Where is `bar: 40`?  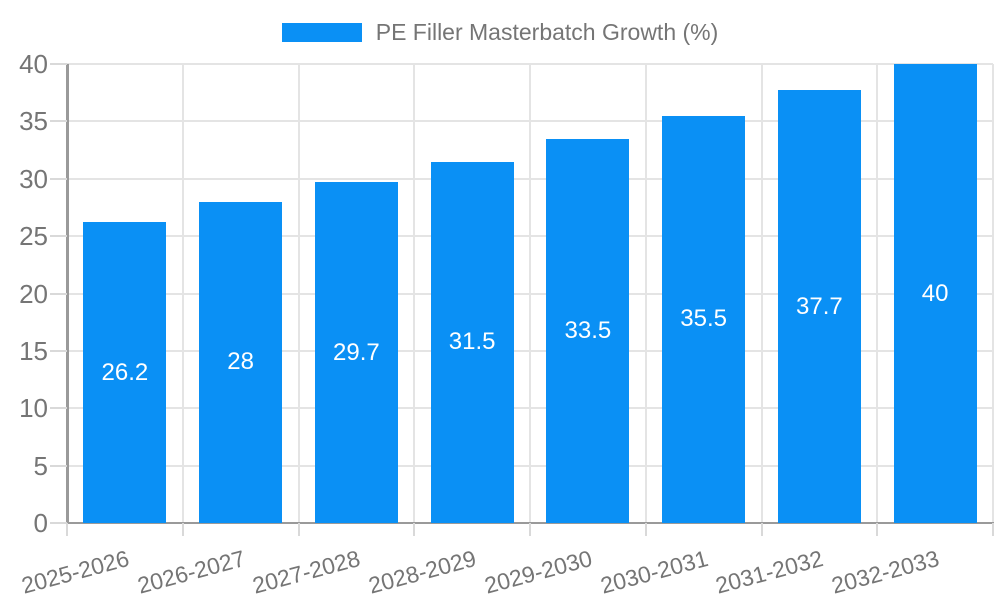
bar: 40 is located at coordinates (935, 293).